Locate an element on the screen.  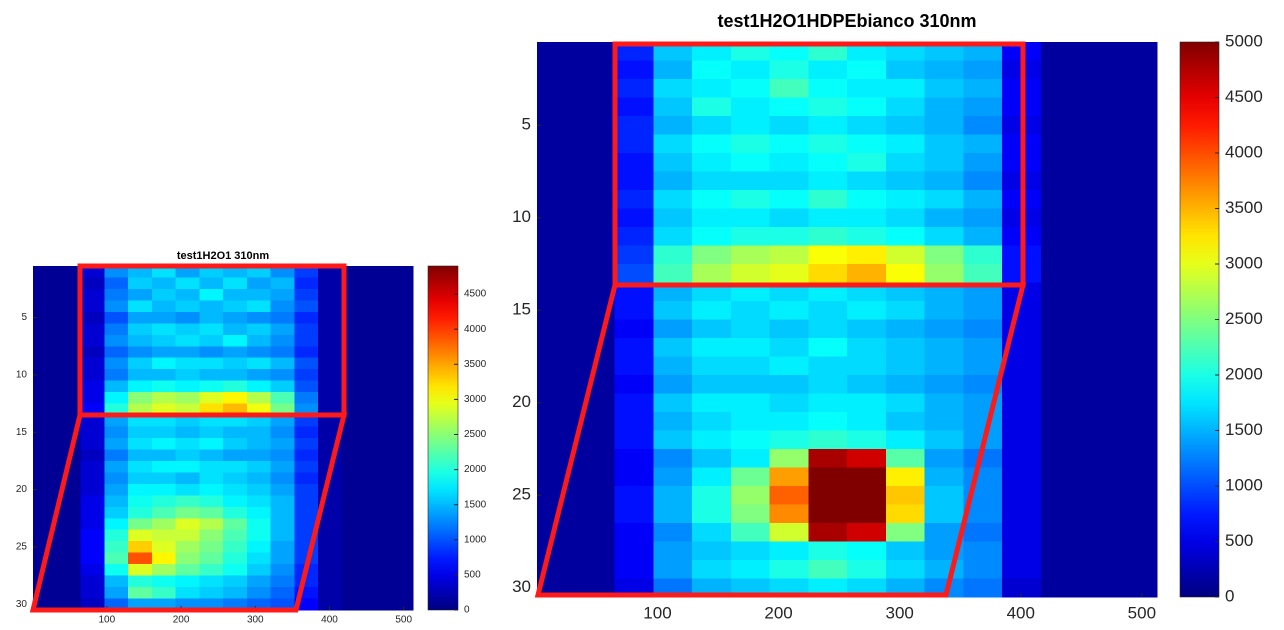
y-tick-label: 20 is located at coordinates (22, 489).